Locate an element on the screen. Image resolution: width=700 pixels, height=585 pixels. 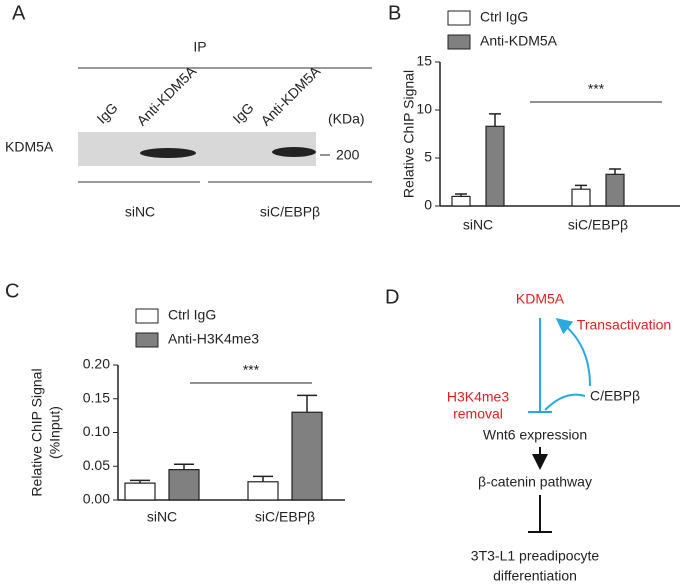
node-outcome: 3T3-L1 preadipocyte is located at coordinates (535, 556).